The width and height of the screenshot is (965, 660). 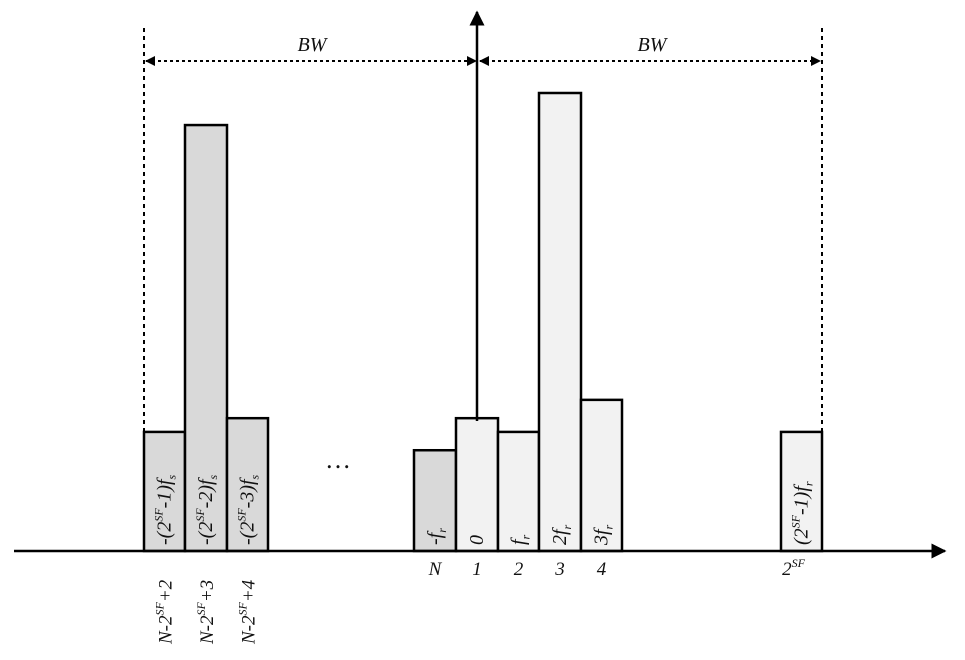 I want to click on bin-frequency-label: -fr, so click(x=436, y=536).